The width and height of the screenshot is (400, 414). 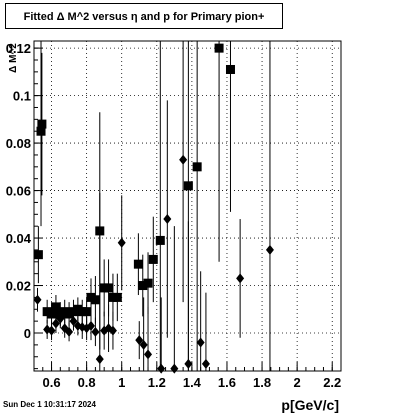 I want to click on x-tick-label: 1.8, so click(x=262, y=382).